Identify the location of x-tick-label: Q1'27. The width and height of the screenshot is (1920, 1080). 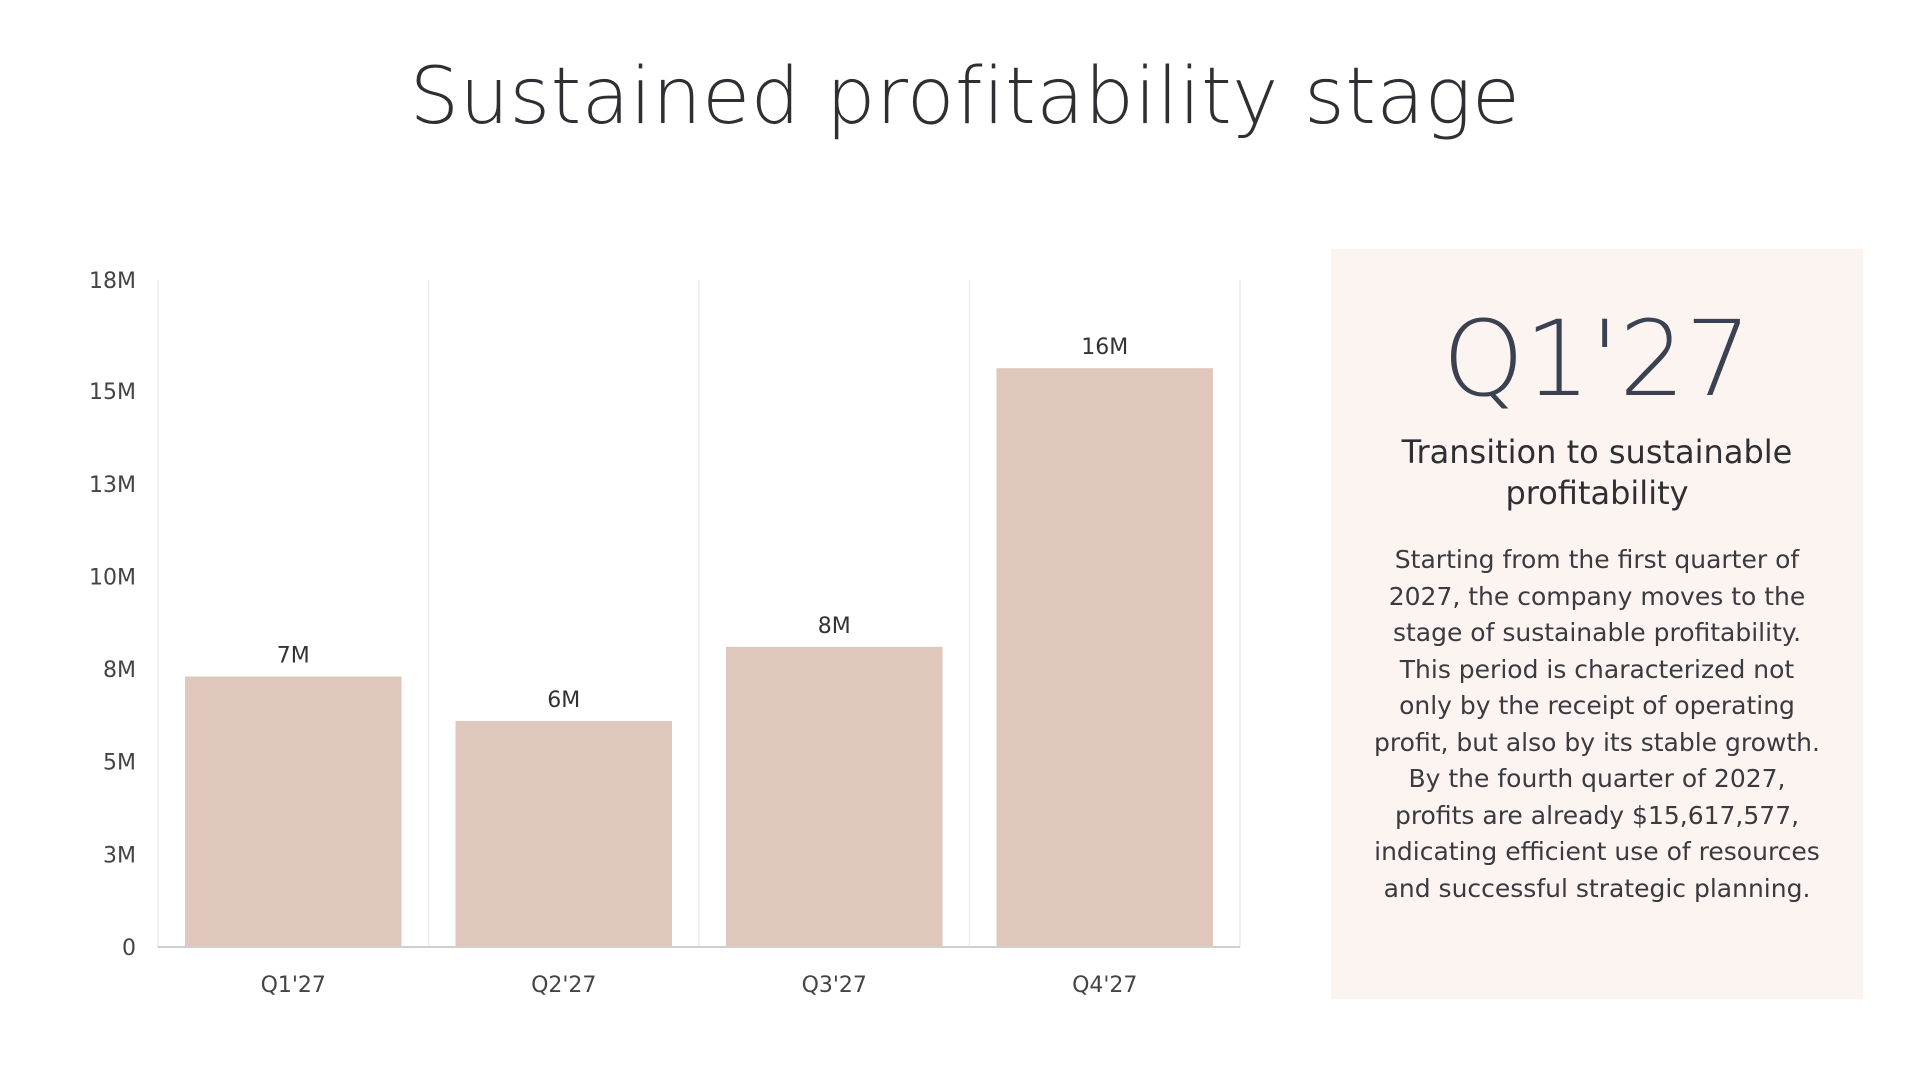
(293, 985).